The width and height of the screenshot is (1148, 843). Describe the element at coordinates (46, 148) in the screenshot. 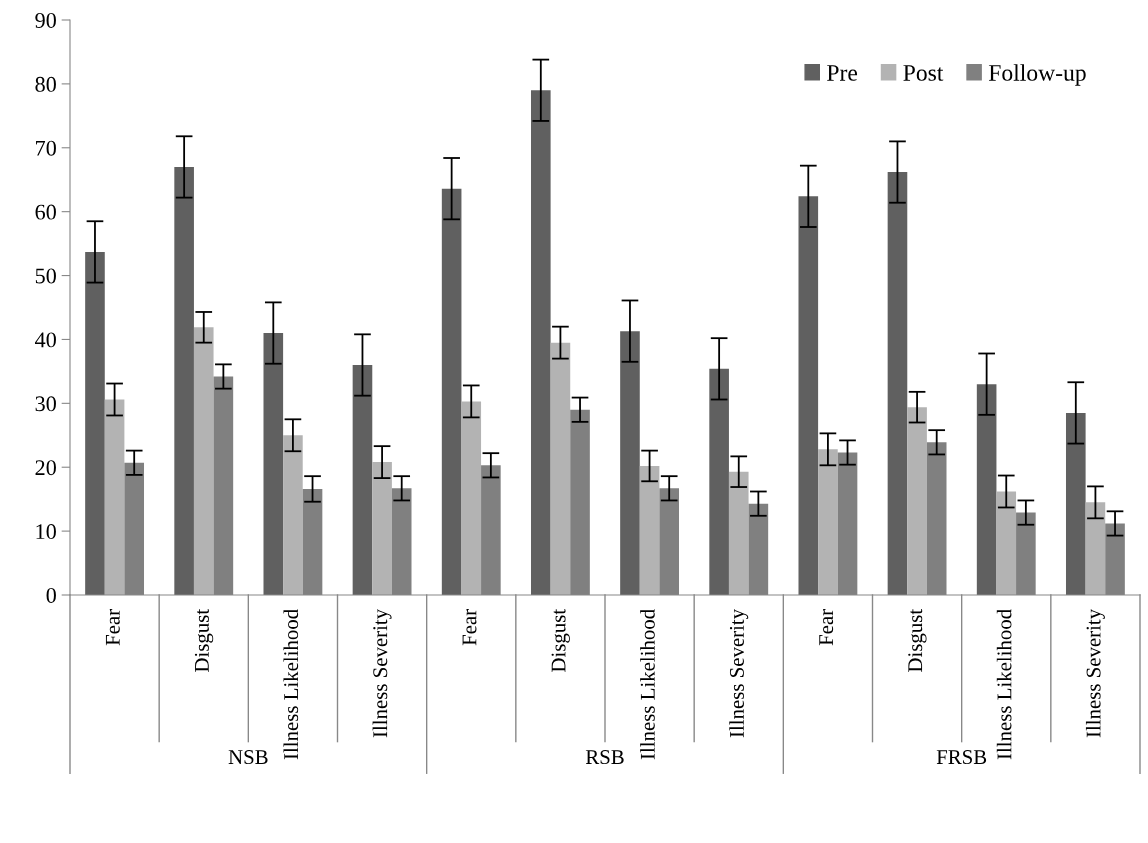

I see `y-tick-label: 70` at that location.